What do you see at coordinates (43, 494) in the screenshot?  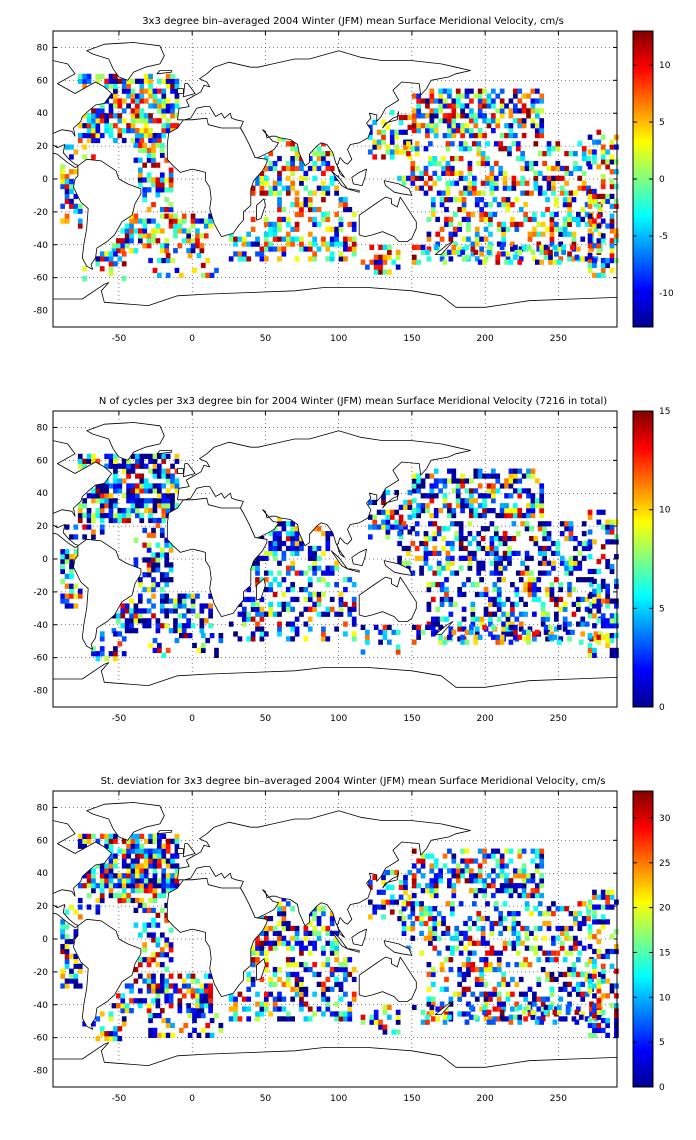 I see `y-tick-label: 40` at bounding box center [43, 494].